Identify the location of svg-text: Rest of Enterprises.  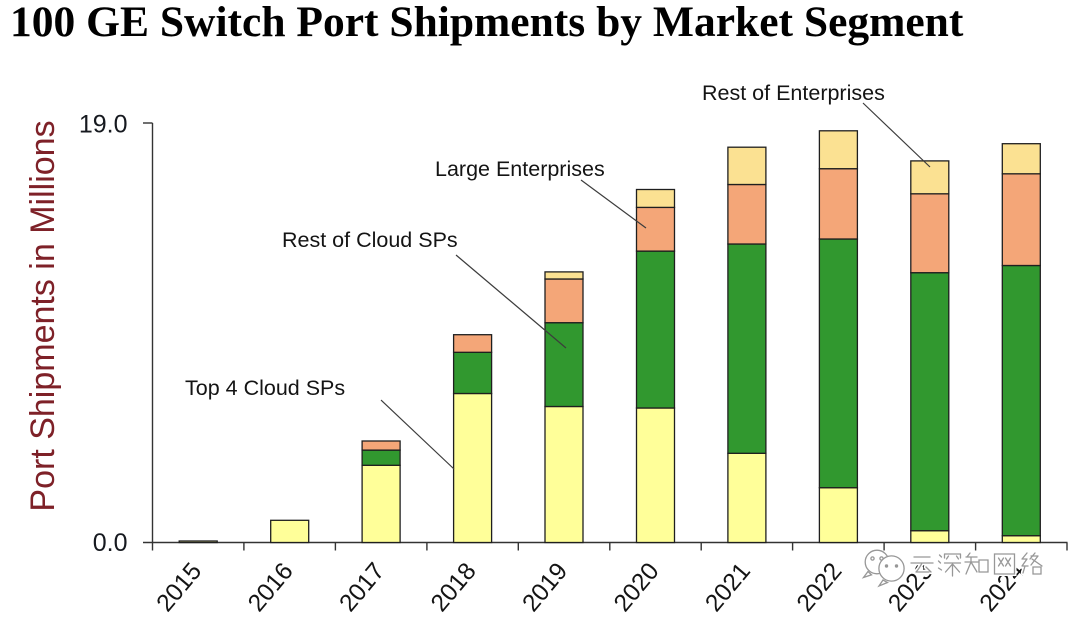
(793, 93).